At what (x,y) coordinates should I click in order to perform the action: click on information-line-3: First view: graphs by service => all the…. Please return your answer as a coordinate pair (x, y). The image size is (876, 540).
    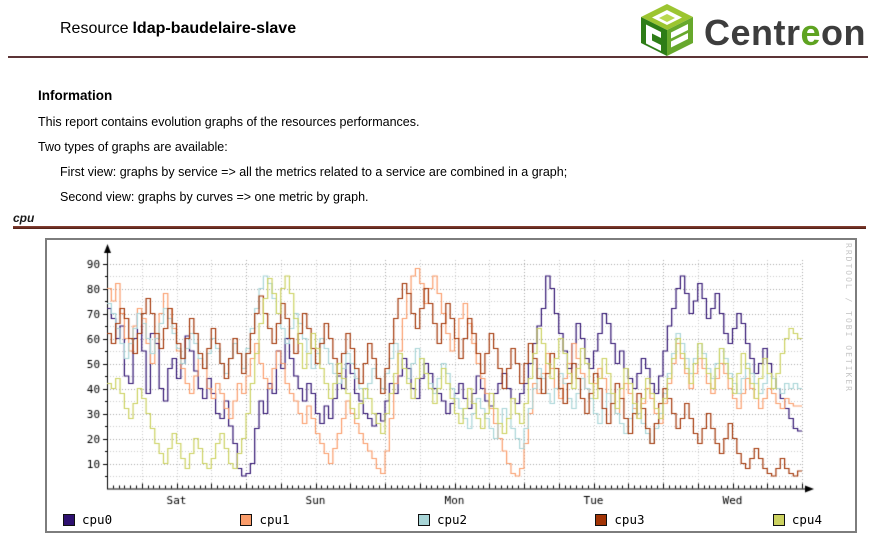
    Looking at the image, I should click on (314, 172).